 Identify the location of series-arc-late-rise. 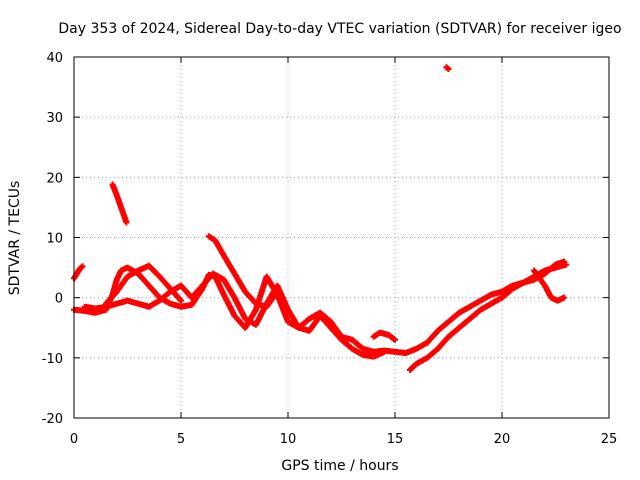
(487, 315).